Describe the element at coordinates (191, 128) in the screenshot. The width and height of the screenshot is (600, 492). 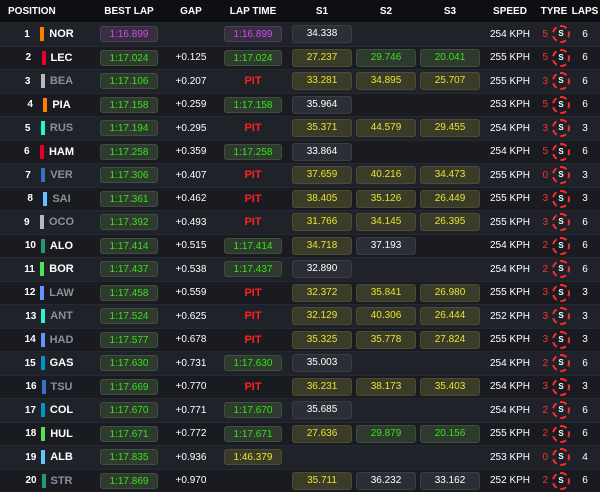
I see `gap-cell: +0.295` at that location.